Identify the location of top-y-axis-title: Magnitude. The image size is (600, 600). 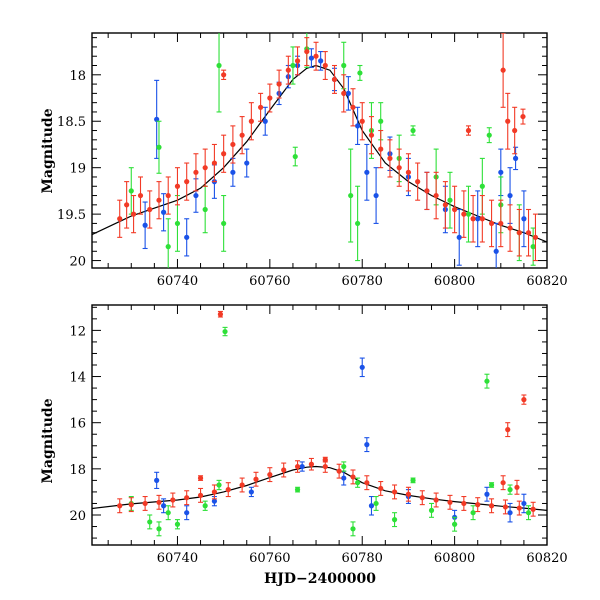
(48, 150).